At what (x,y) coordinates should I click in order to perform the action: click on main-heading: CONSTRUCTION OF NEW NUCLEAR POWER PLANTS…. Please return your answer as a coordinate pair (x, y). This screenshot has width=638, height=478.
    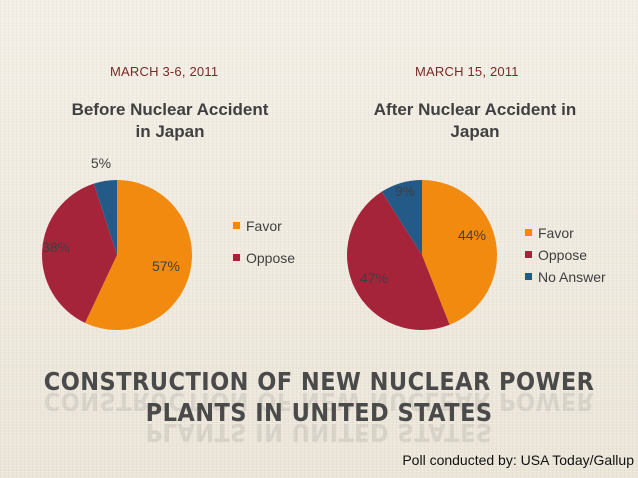
    Looking at the image, I should click on (319, 397).